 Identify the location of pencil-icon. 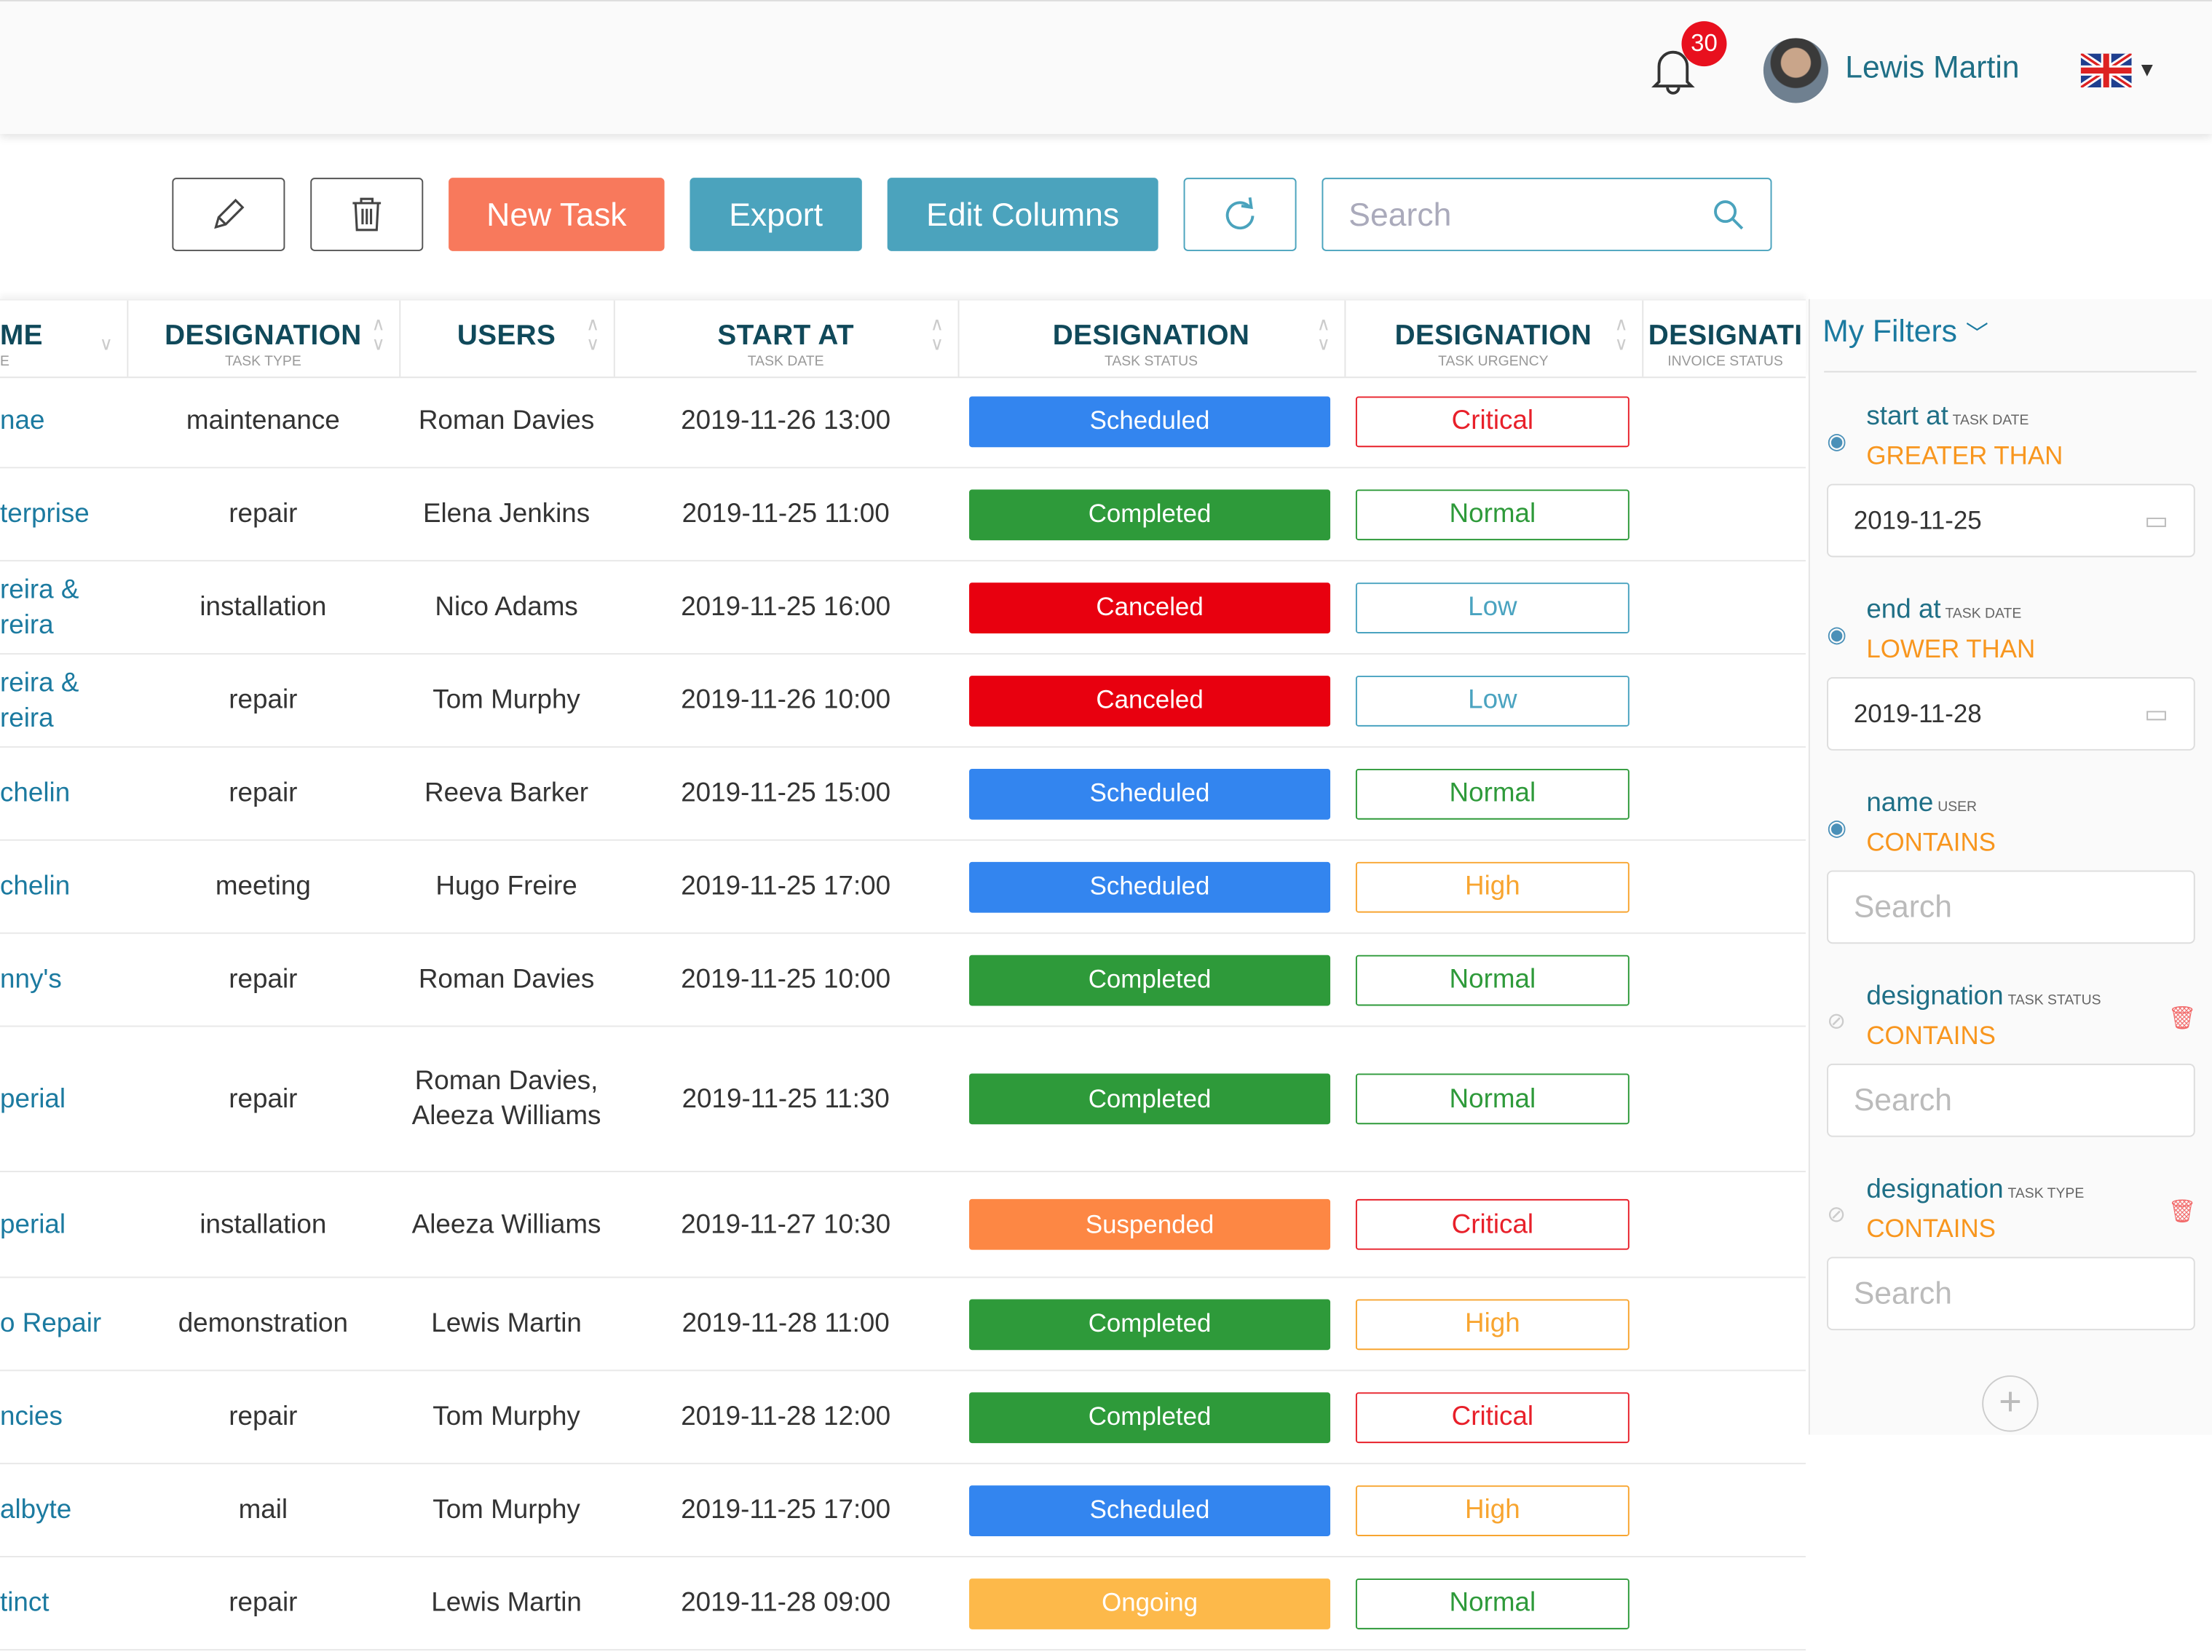
(229, 213).